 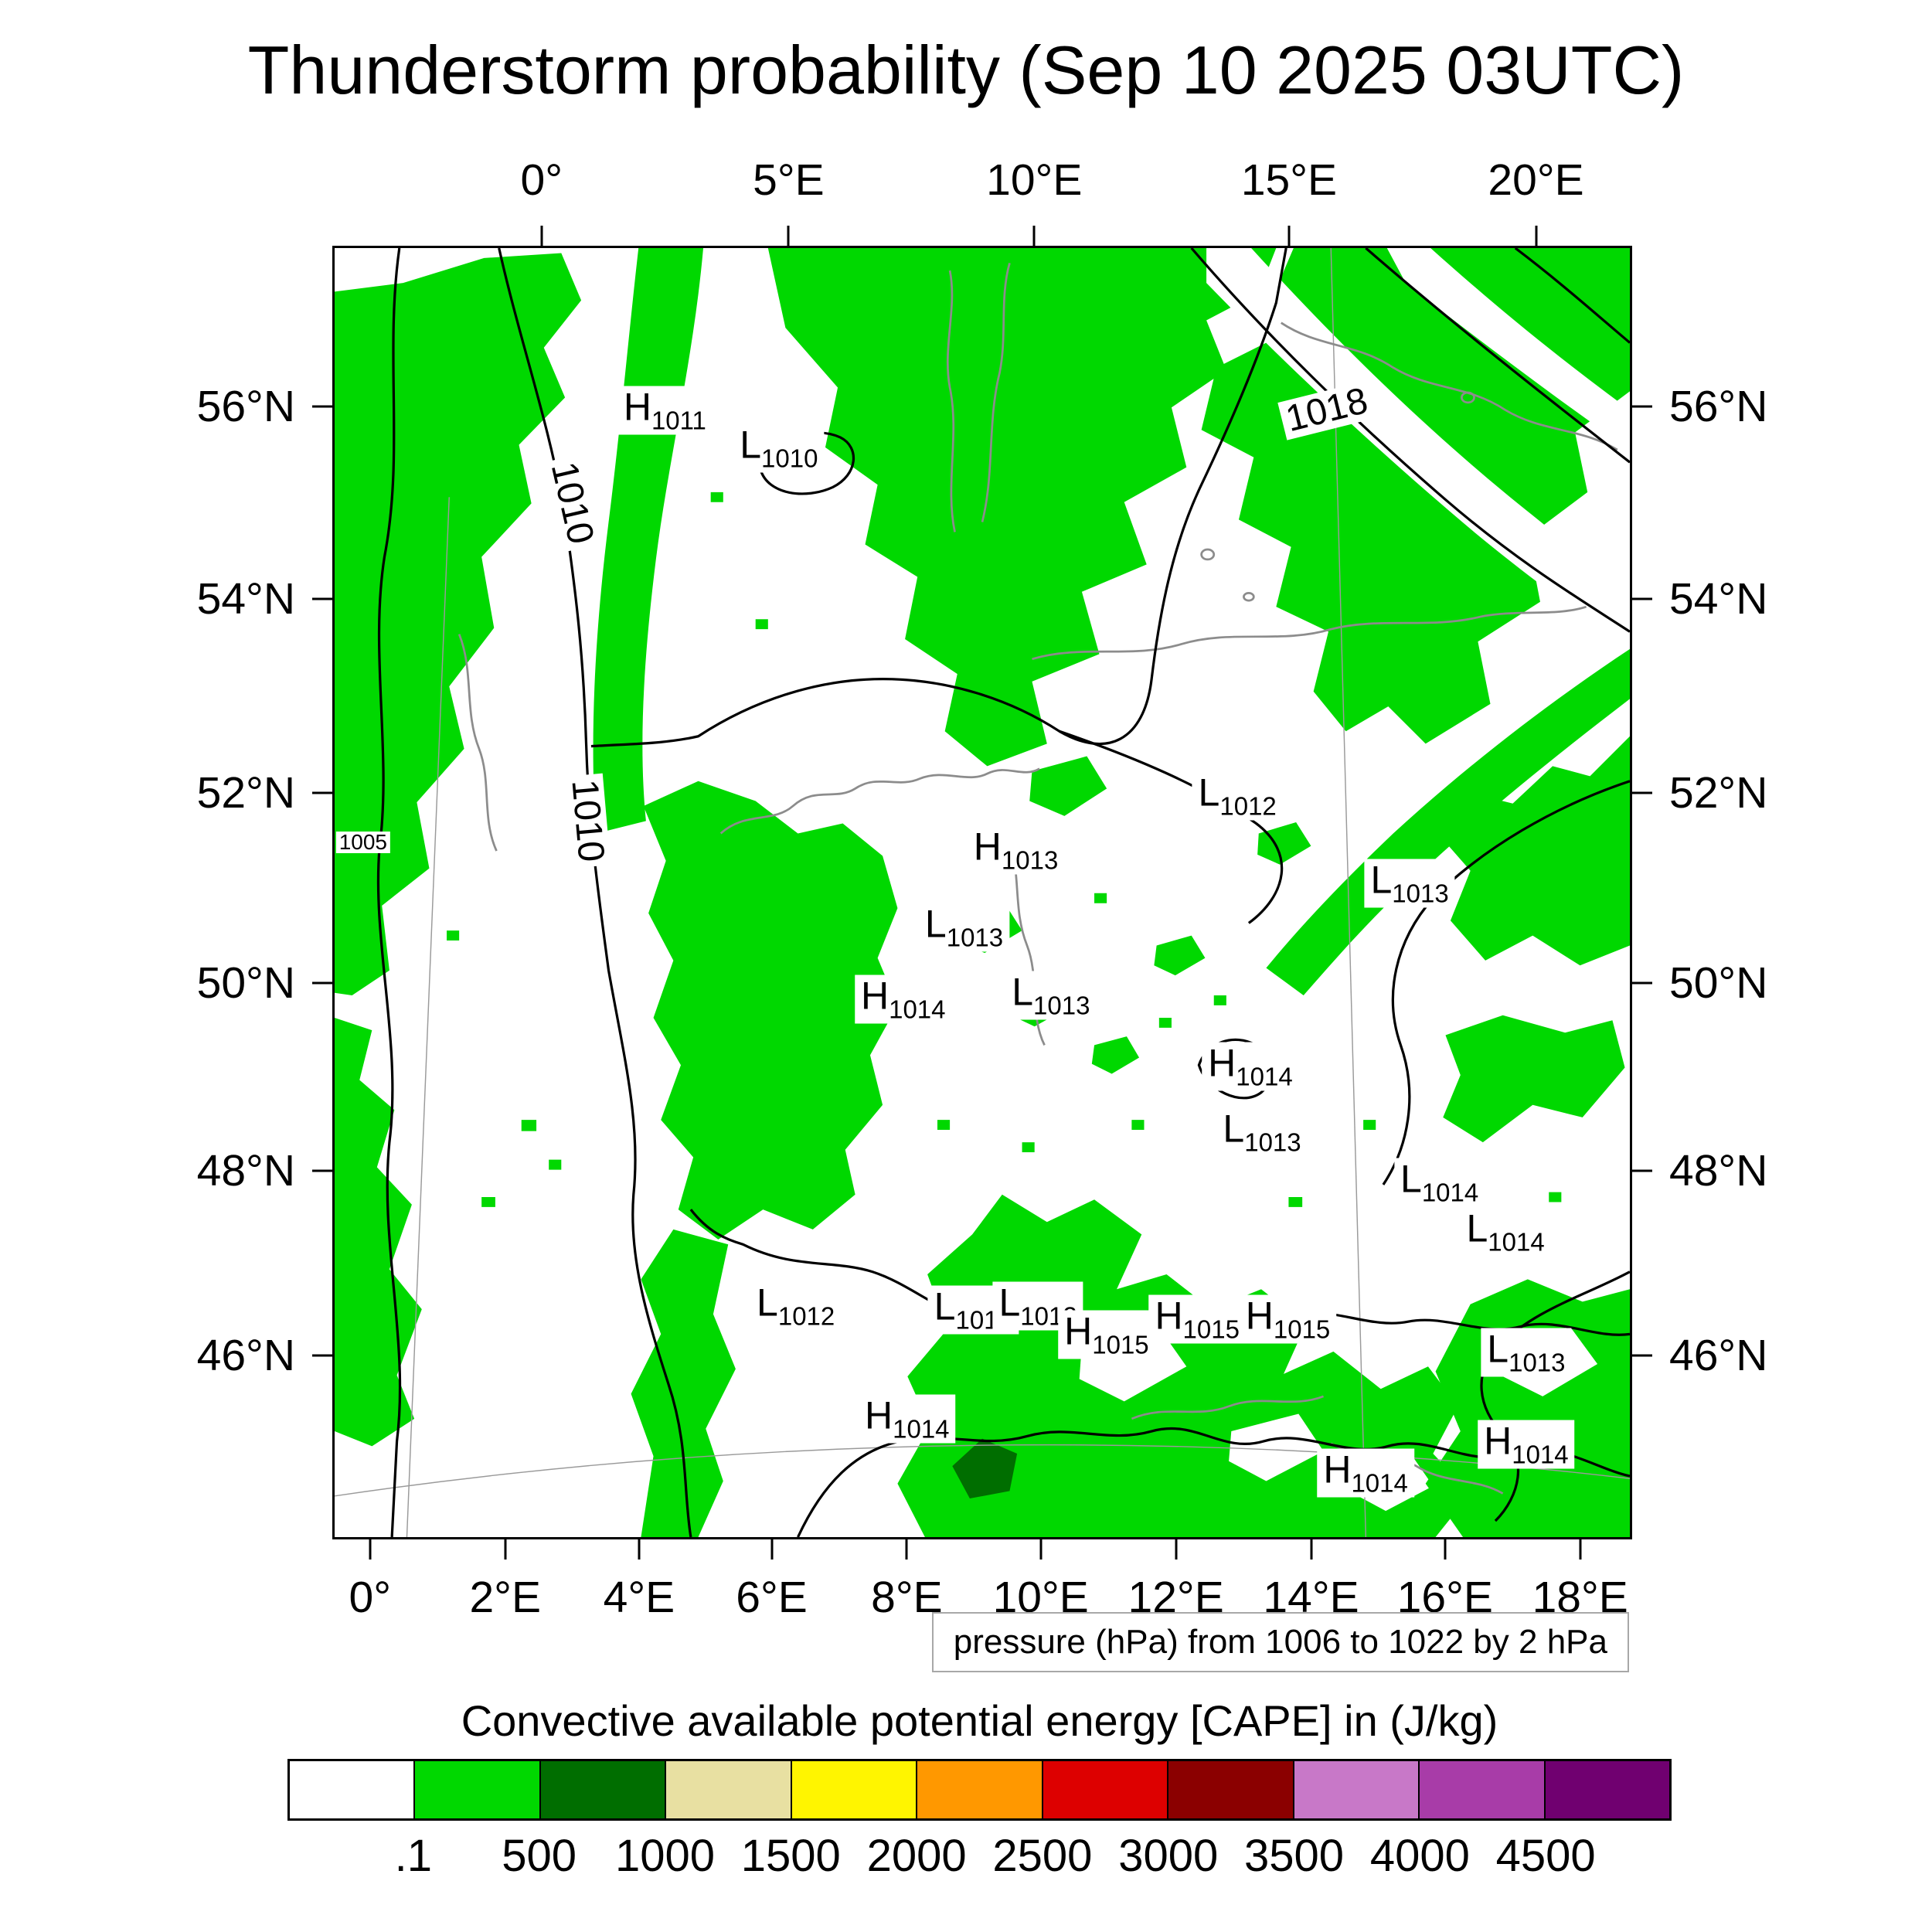 I want to click on axis-label: 20°E, so click(x=1536, y=180).